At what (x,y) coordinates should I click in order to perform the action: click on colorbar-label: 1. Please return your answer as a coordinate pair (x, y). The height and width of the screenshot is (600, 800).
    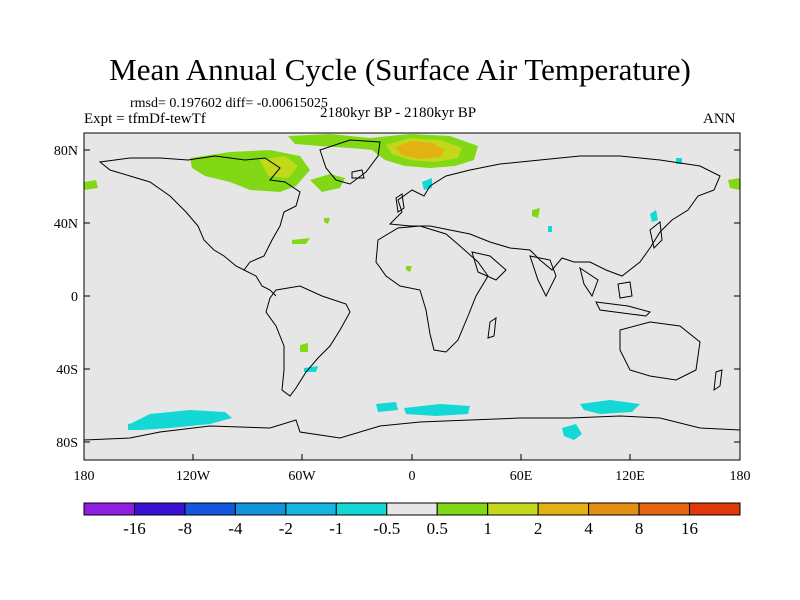
    Looking at the image, I should click on (487, 528).